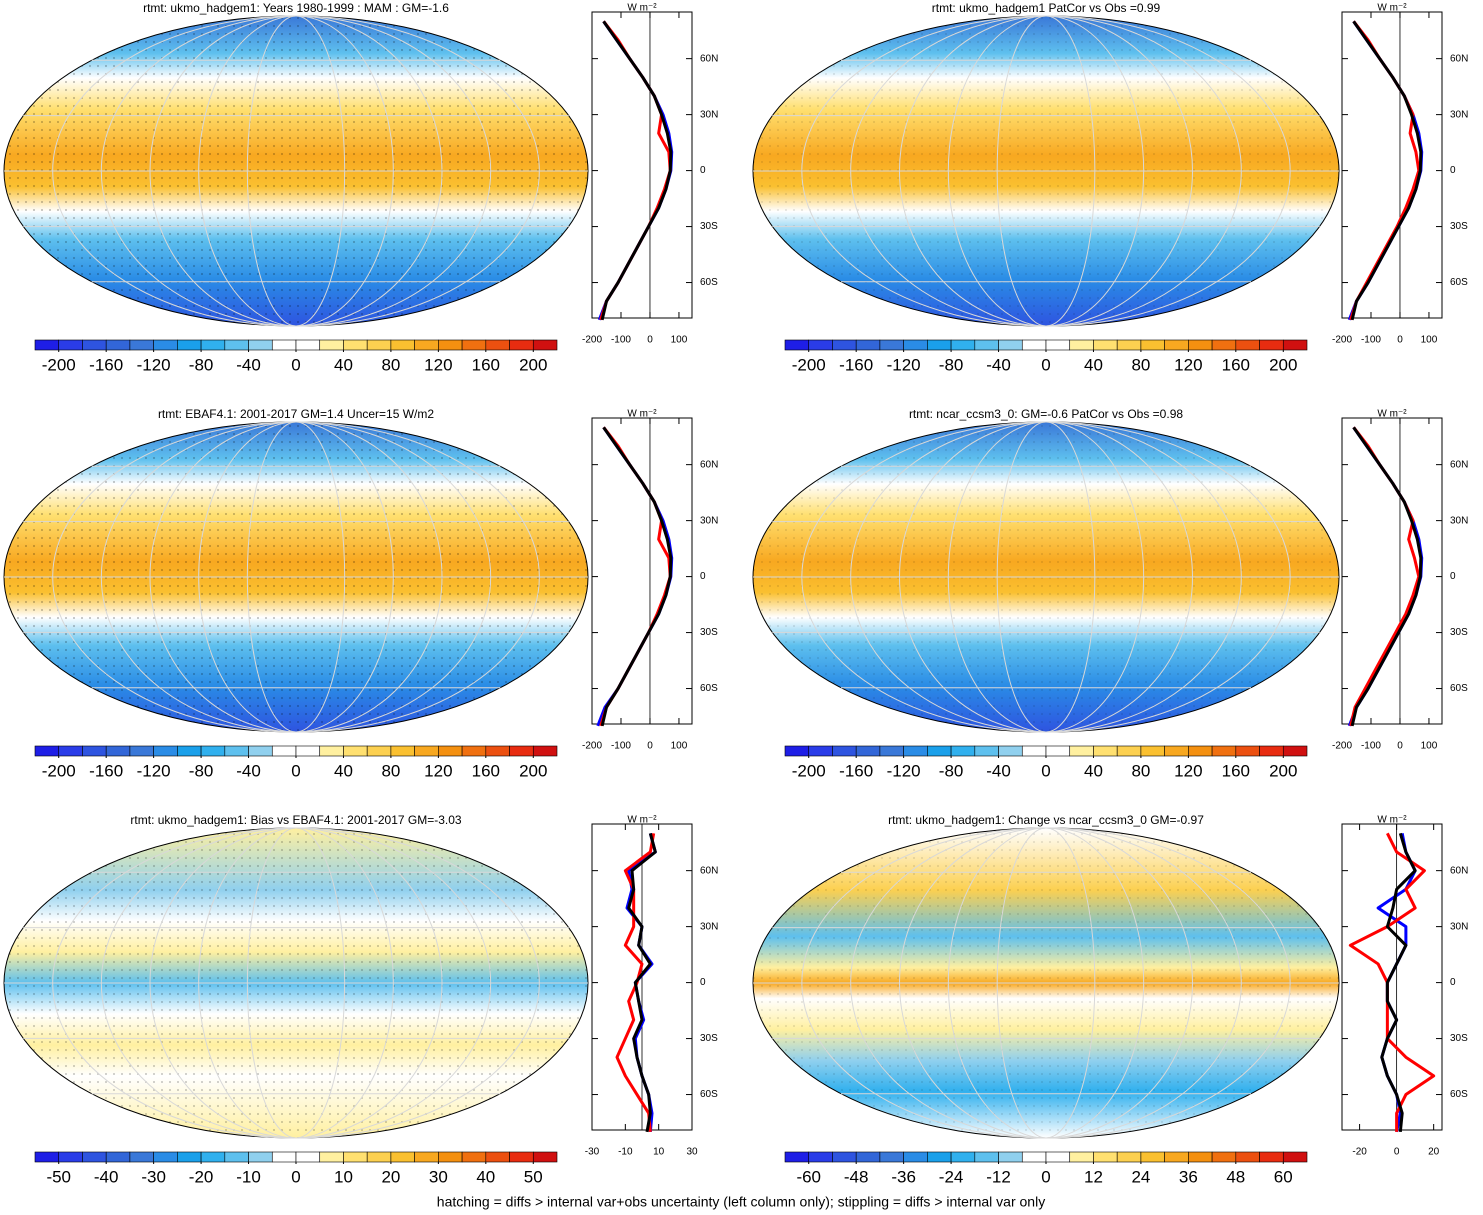 This screenshot has width=1483, height=1215. What do you see at coordinates (533, 1176) in the screenshot?
I see `colorbar-label: 50` at bounding box center [533, 1176].